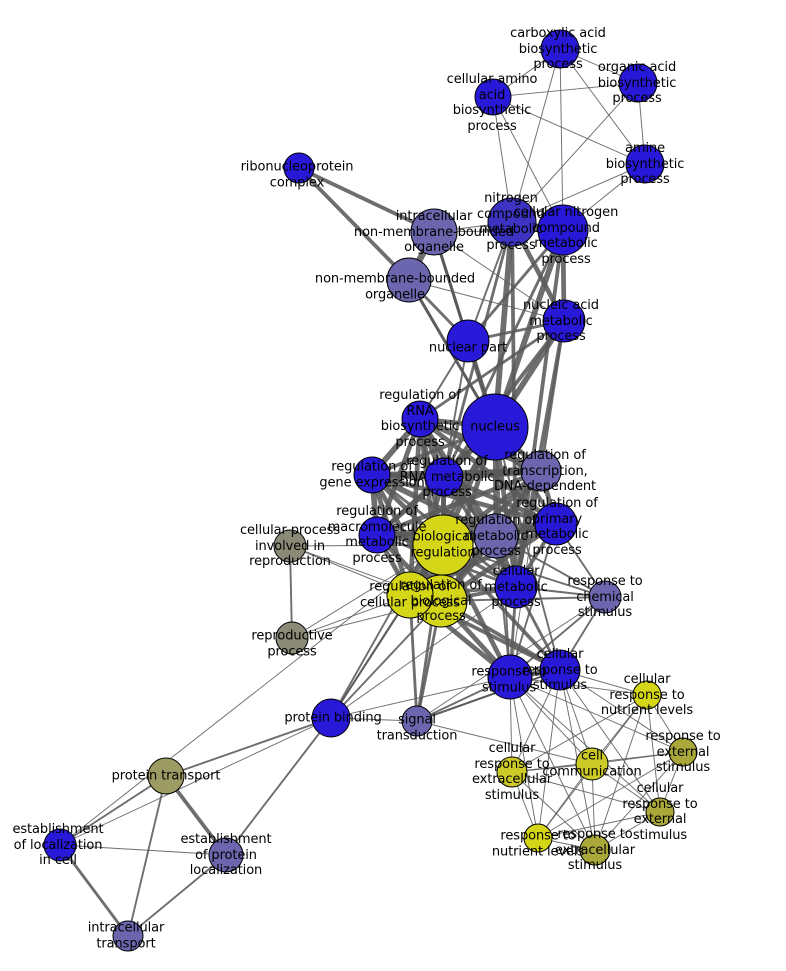  I want to click on graph-node-carboxylic_acid_biosynthetic_process, so click(560, 49).